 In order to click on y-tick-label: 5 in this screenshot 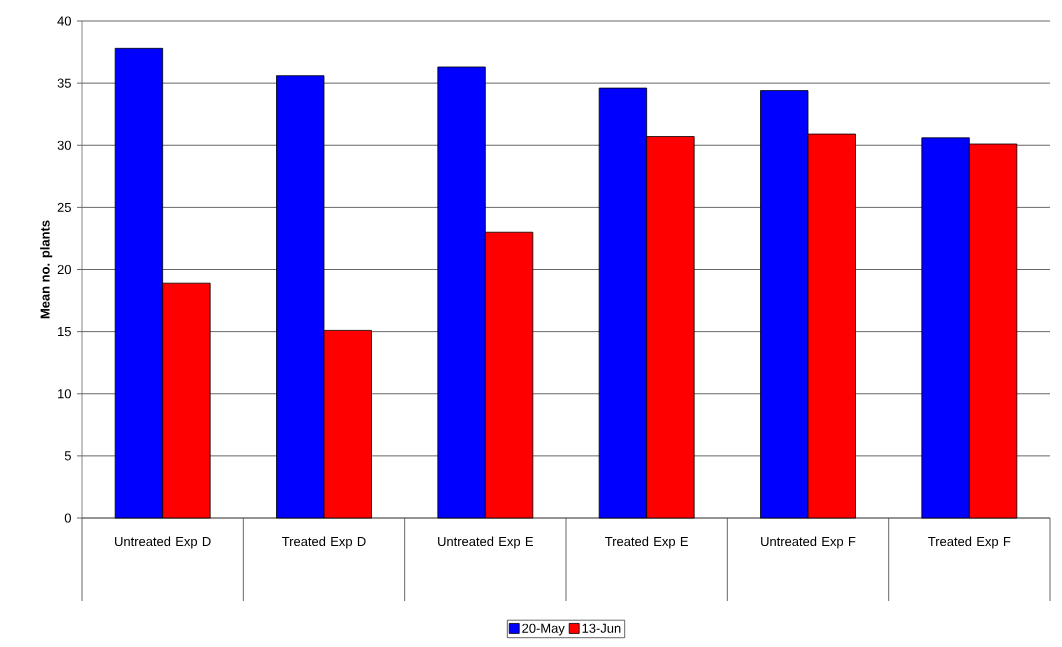, I will do `click(67, 456)`.